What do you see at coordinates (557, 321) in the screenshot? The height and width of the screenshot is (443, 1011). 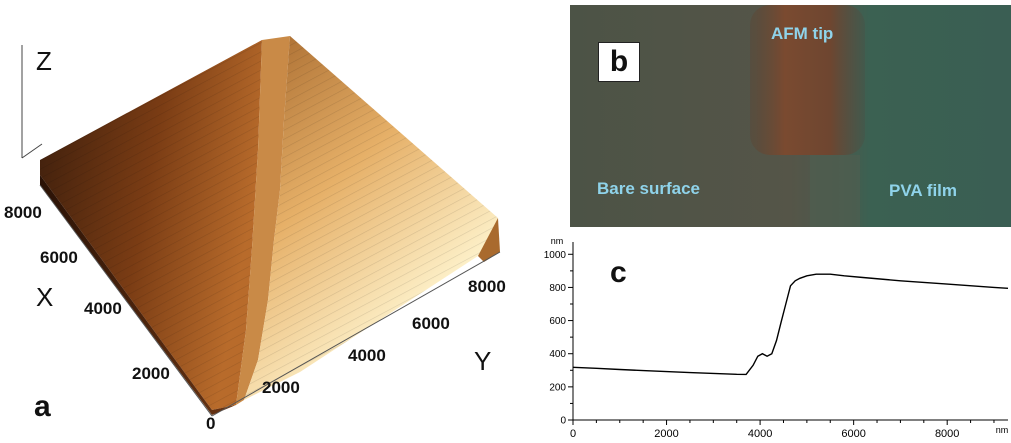 I see `y-tick-label: 600` at bounding box center [557, 321].